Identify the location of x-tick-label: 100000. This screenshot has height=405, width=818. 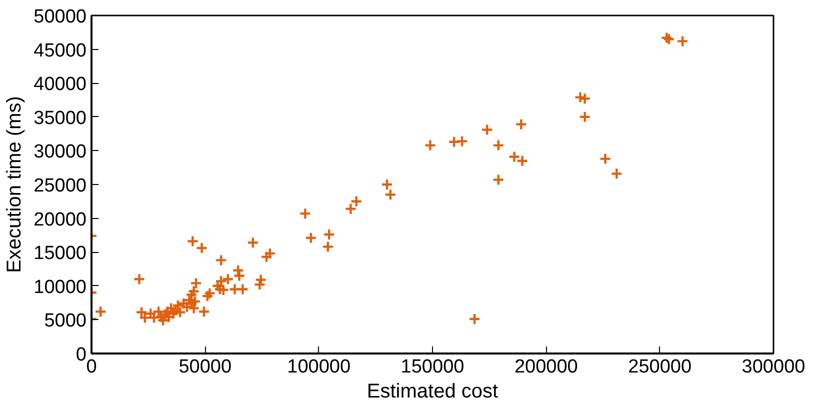
(319, 367).